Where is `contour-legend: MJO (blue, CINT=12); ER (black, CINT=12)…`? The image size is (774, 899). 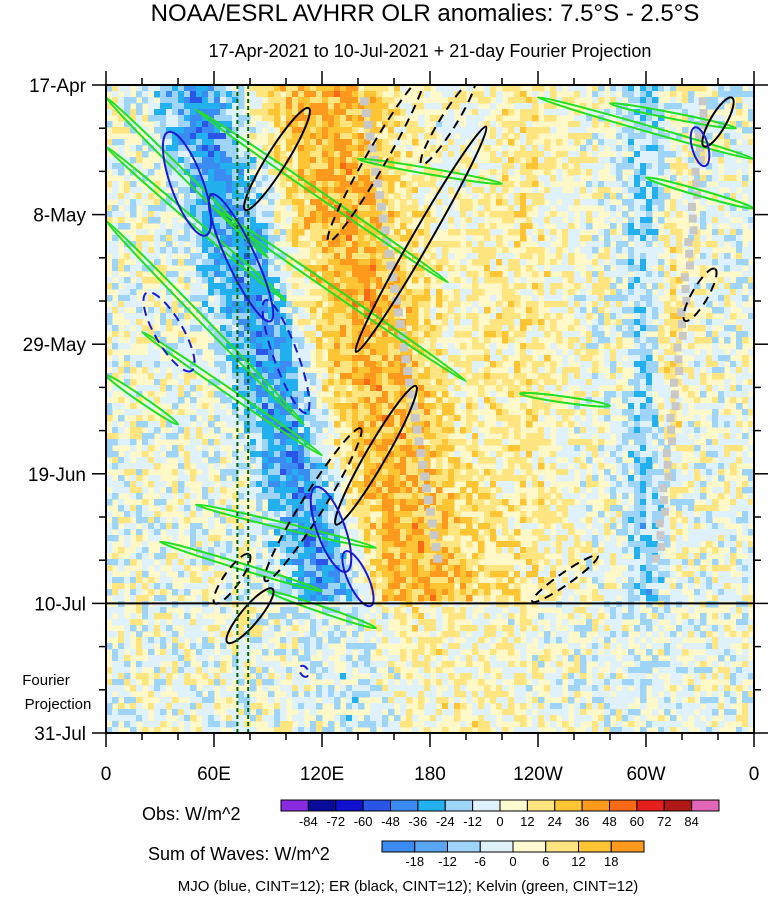 contour-legend: MJO (blue, CINT=12); ER (black, CINT=12)… is located at coordinates (408, 886).